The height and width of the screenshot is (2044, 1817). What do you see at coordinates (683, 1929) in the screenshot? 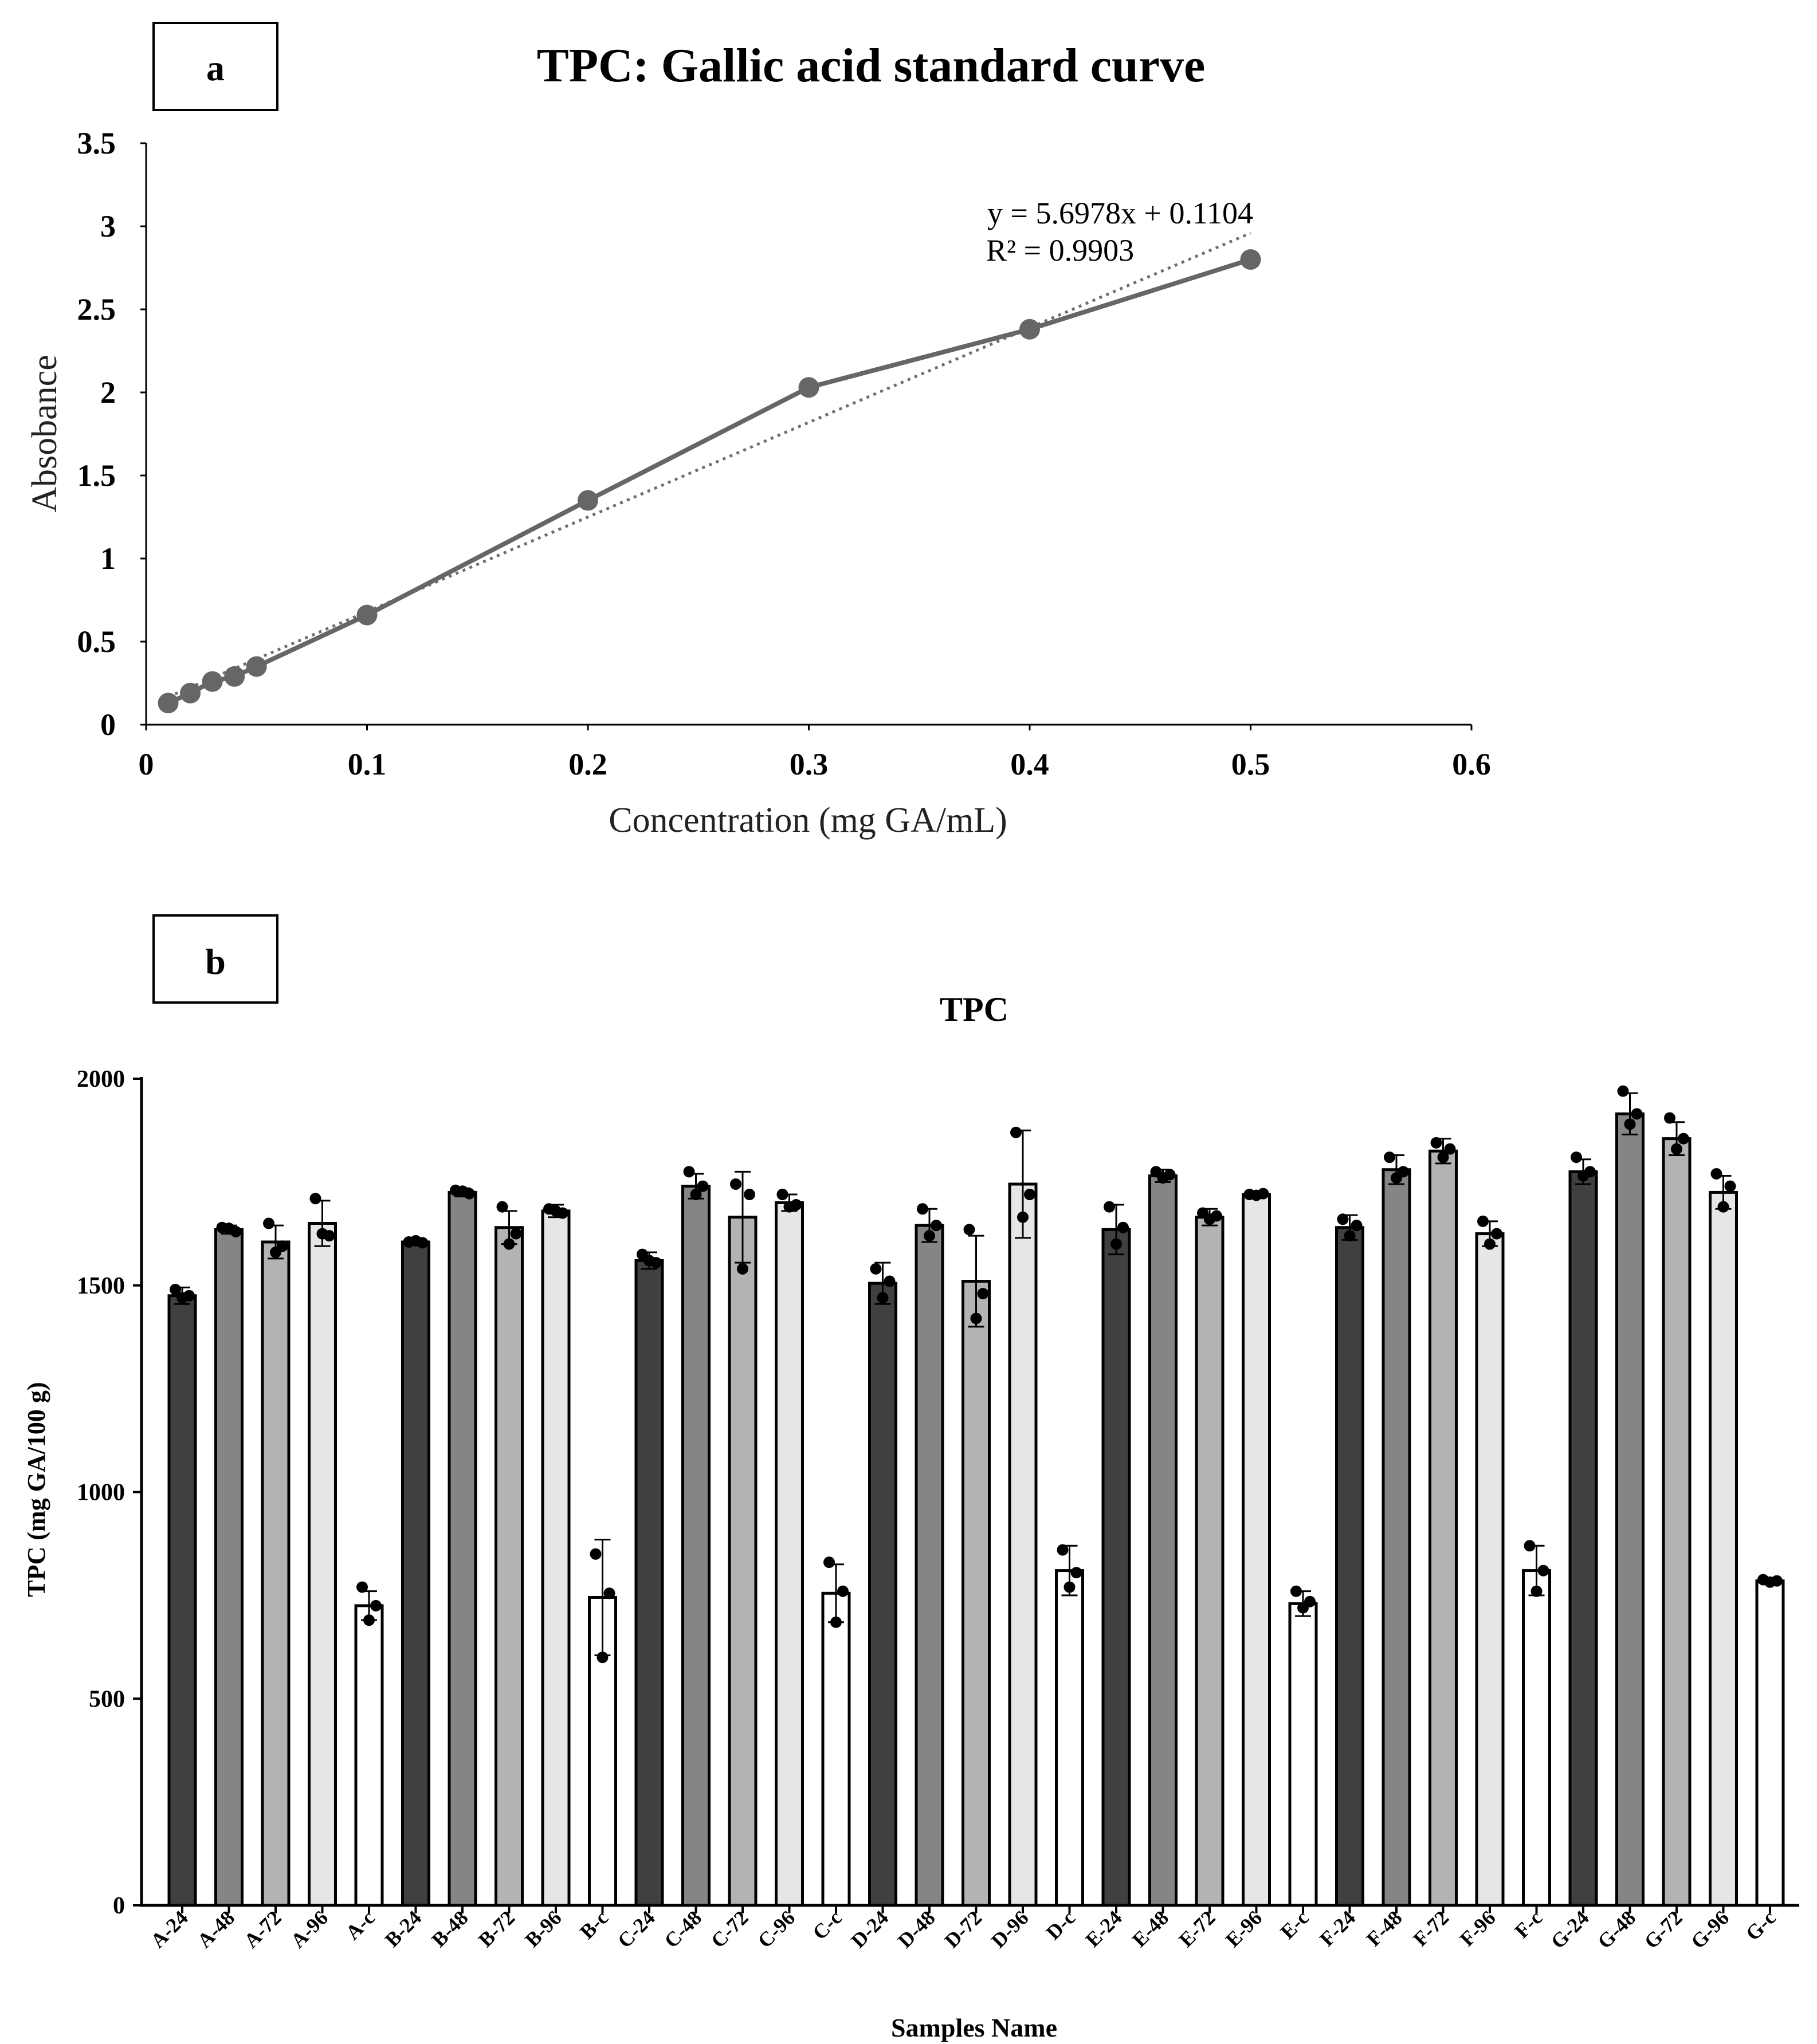
I see `chart-b-x-tick-label: C-48` at bounding box center [683, 1929].